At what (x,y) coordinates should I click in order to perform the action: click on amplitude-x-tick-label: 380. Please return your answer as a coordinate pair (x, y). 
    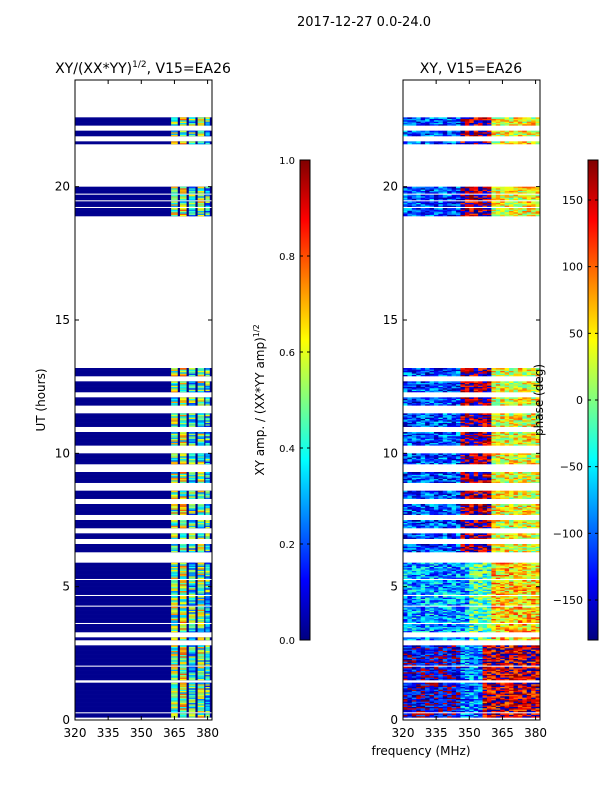
    Looking at the image, I should click on (207, 733).